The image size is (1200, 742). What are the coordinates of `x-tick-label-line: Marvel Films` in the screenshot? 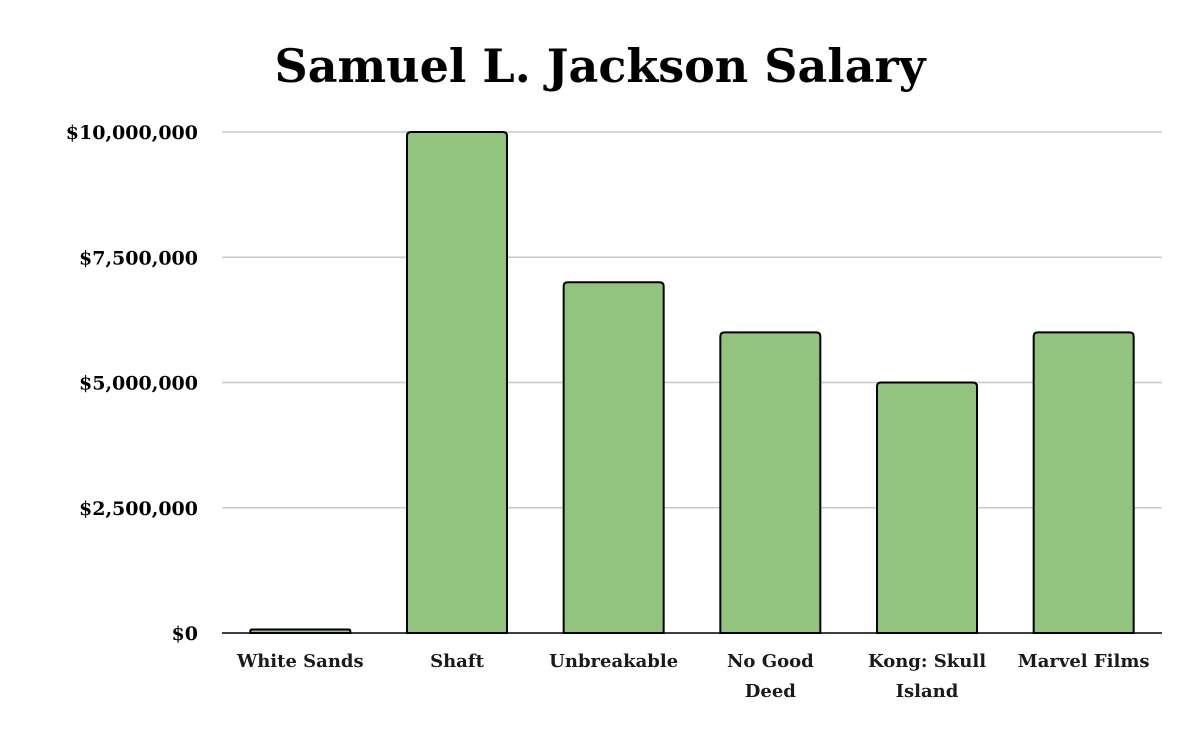 It's located at (1084, 661).